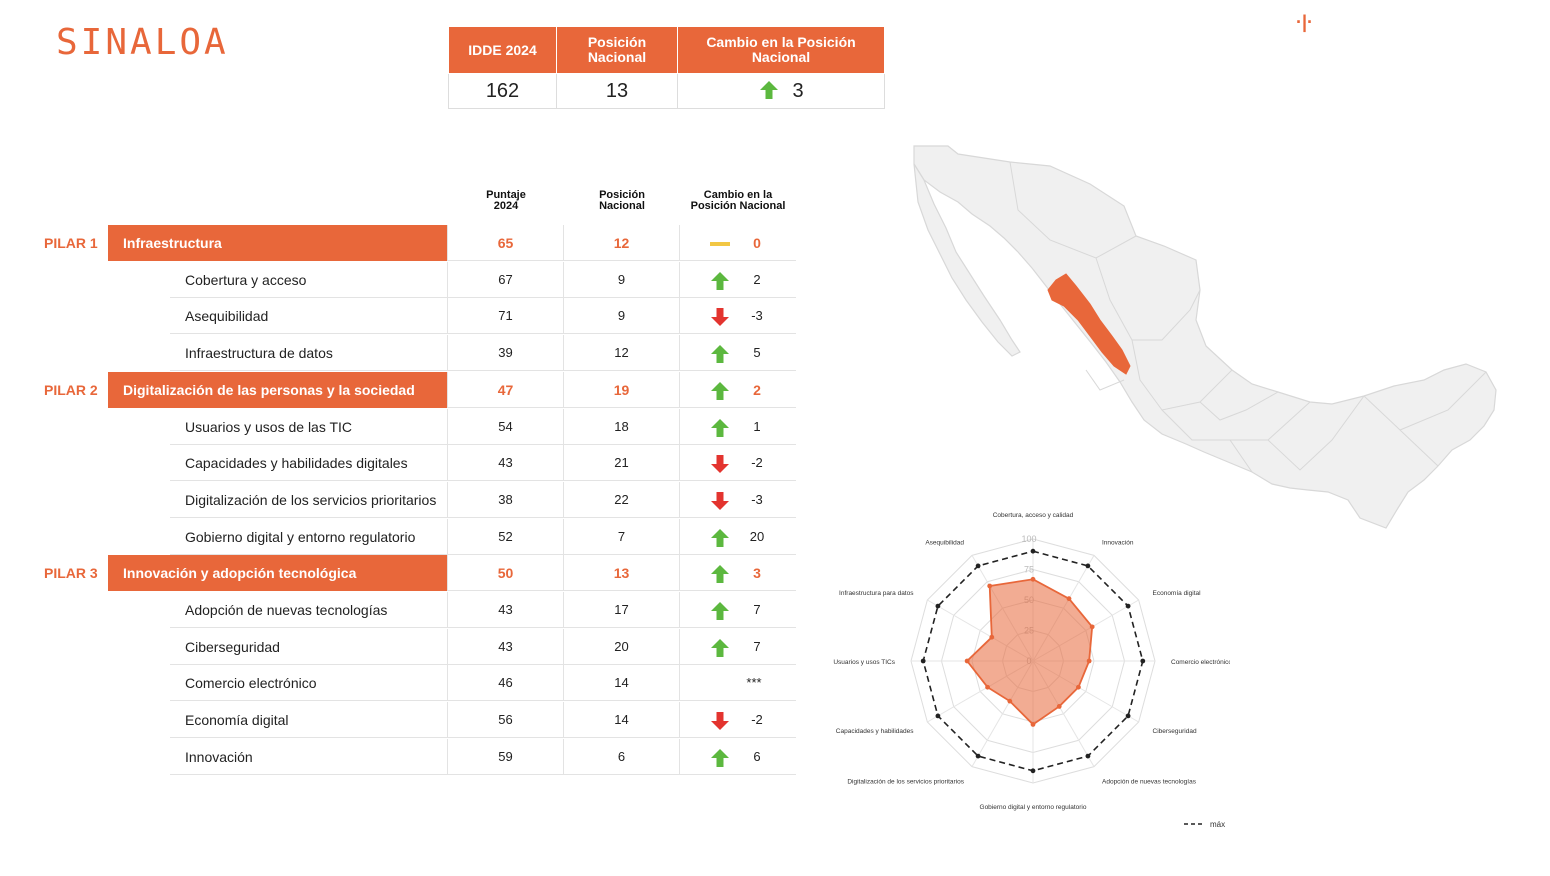 Image resolution: width=1550 pixels, height=876 pixels. I want to click on column-header-score-line1: Puntaje, so click(506, 195).